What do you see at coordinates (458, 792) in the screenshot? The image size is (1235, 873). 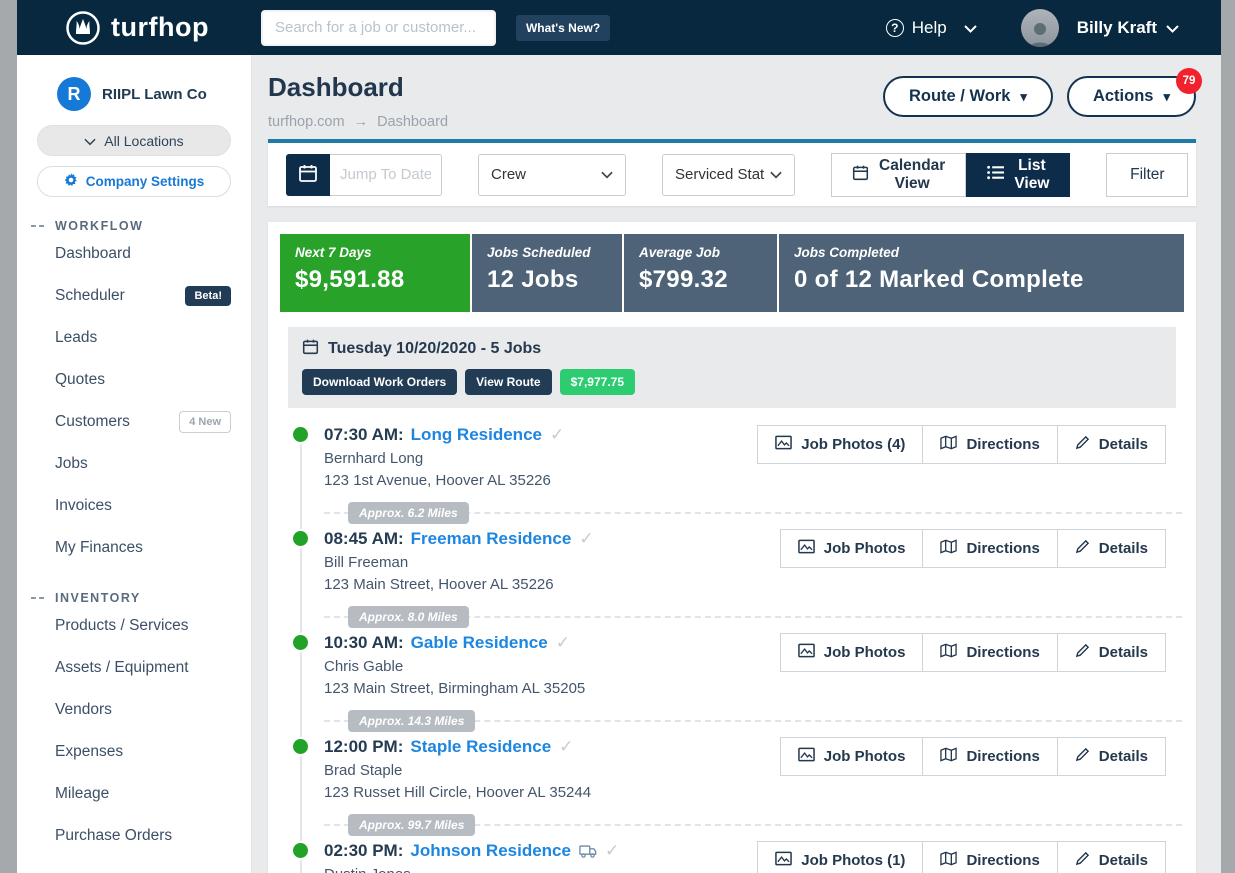 I see `job-address: 123 Russet Hill Circle, Hoover AL 35244` at bounding box center [458, 792].